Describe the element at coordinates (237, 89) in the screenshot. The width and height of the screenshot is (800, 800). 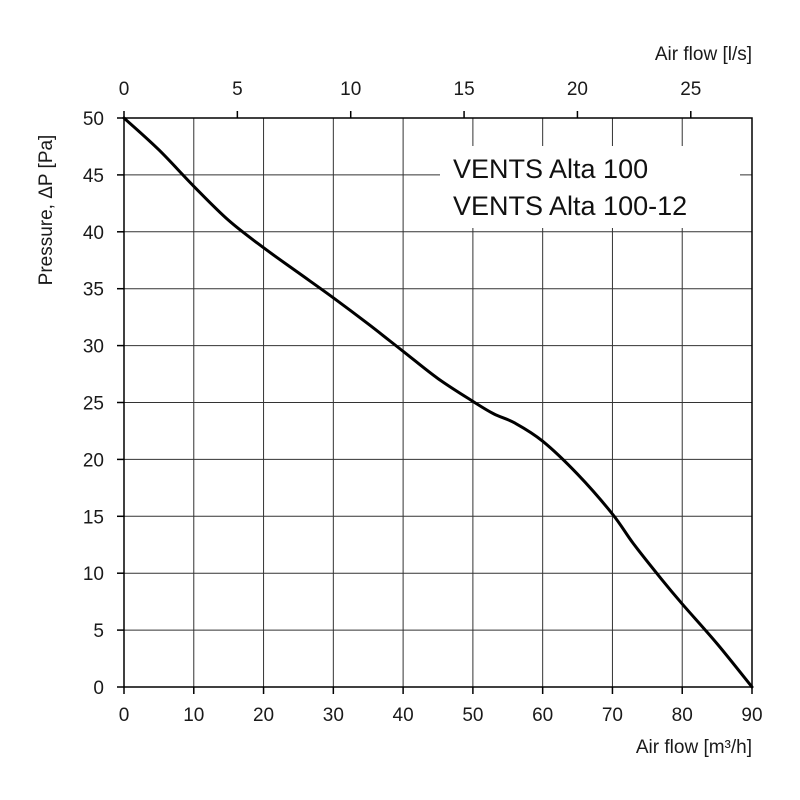
I see `x2-tick-label-5: 5` at that location.